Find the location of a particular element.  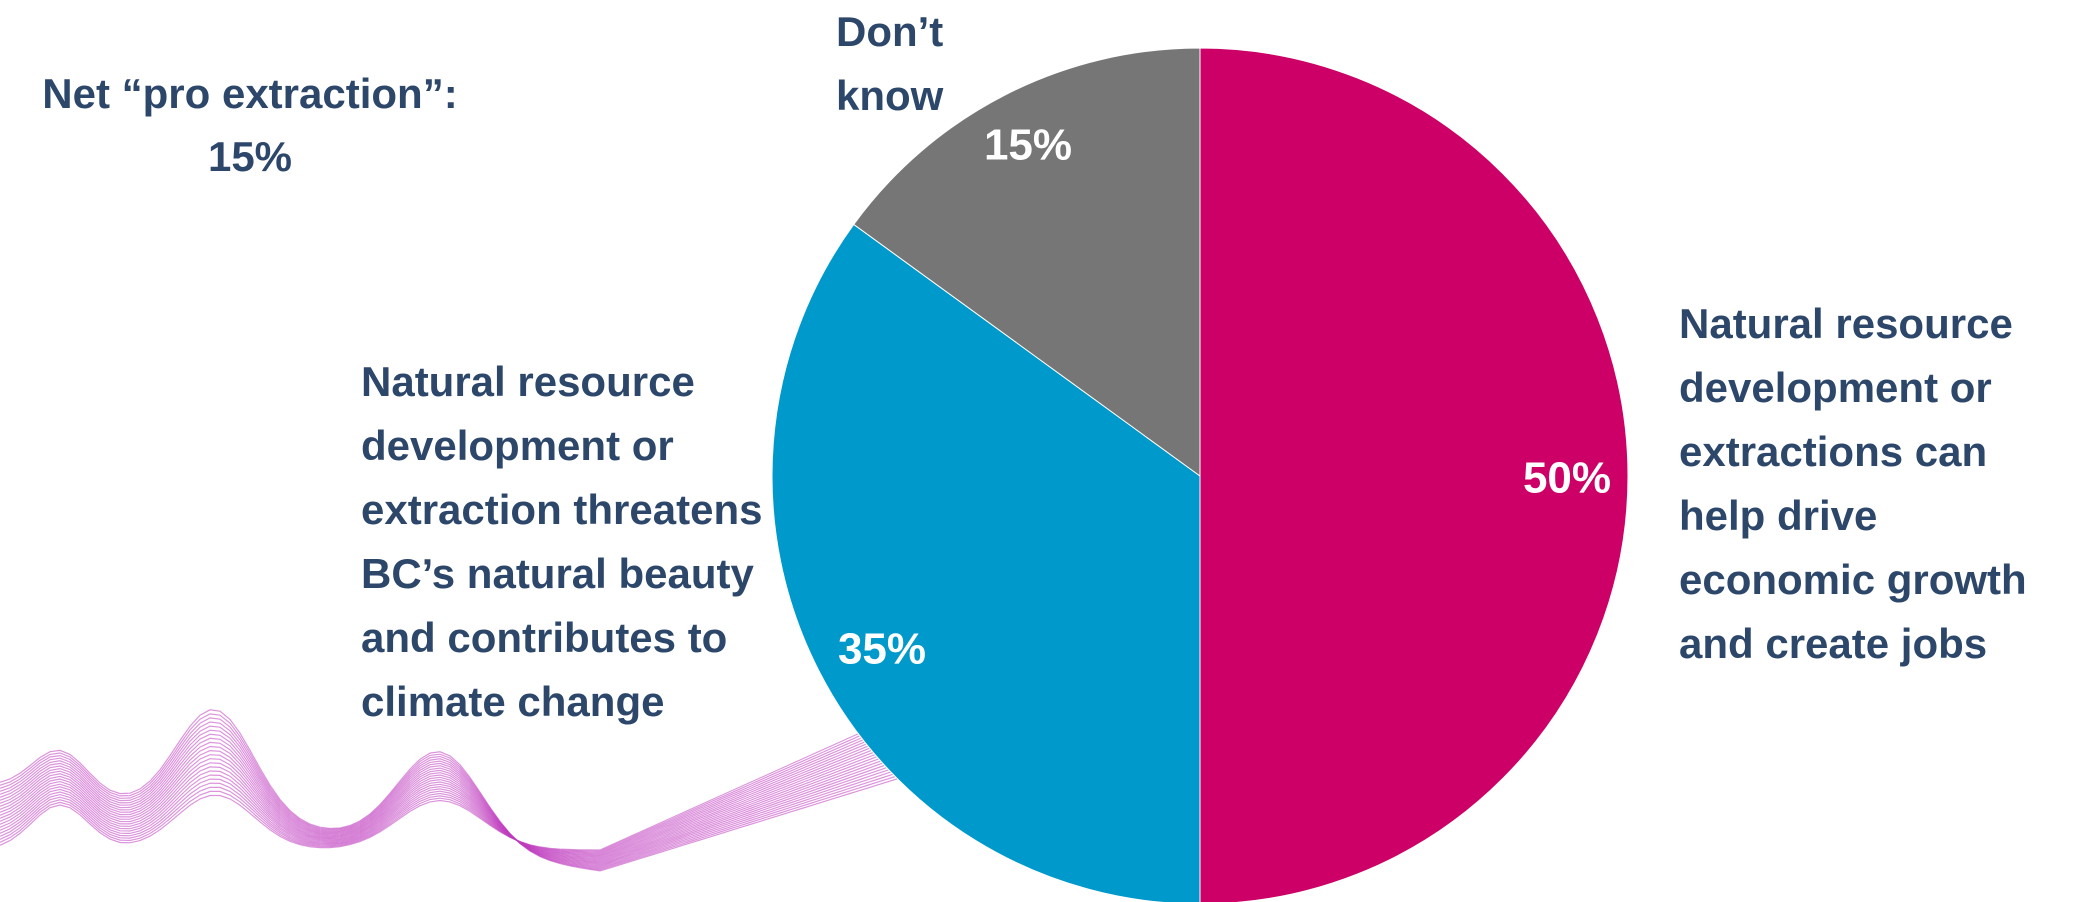

annotation-label: Net “pro extraction”: is located at coordinates (250, 93).